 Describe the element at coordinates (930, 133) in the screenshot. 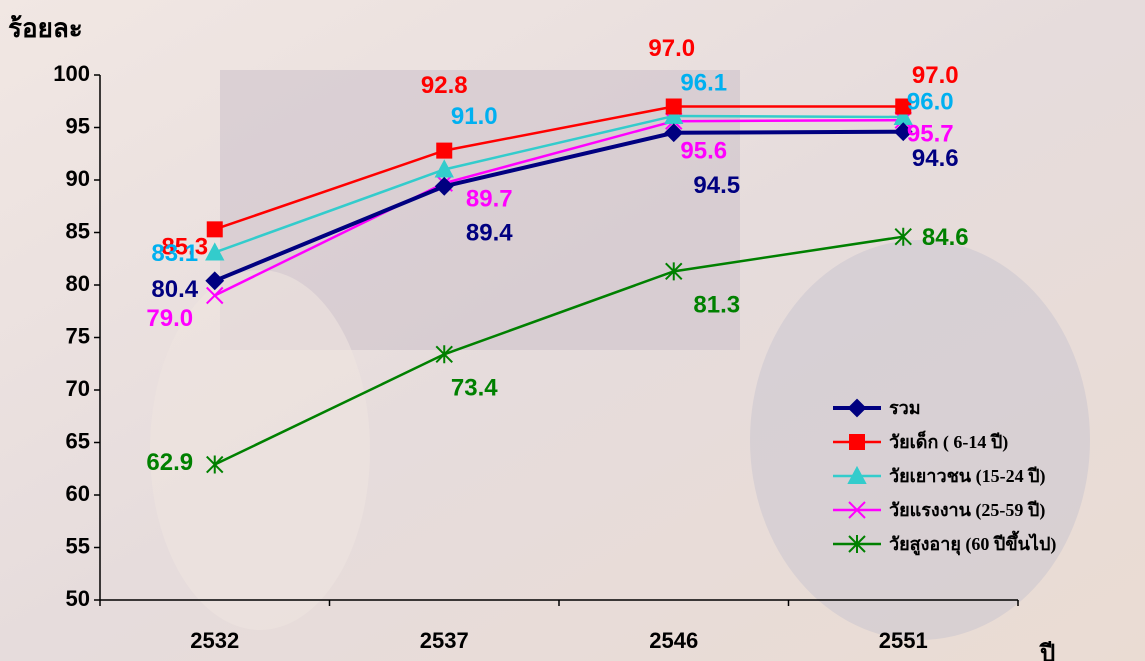

I see `data-label: 95.7` at that location.